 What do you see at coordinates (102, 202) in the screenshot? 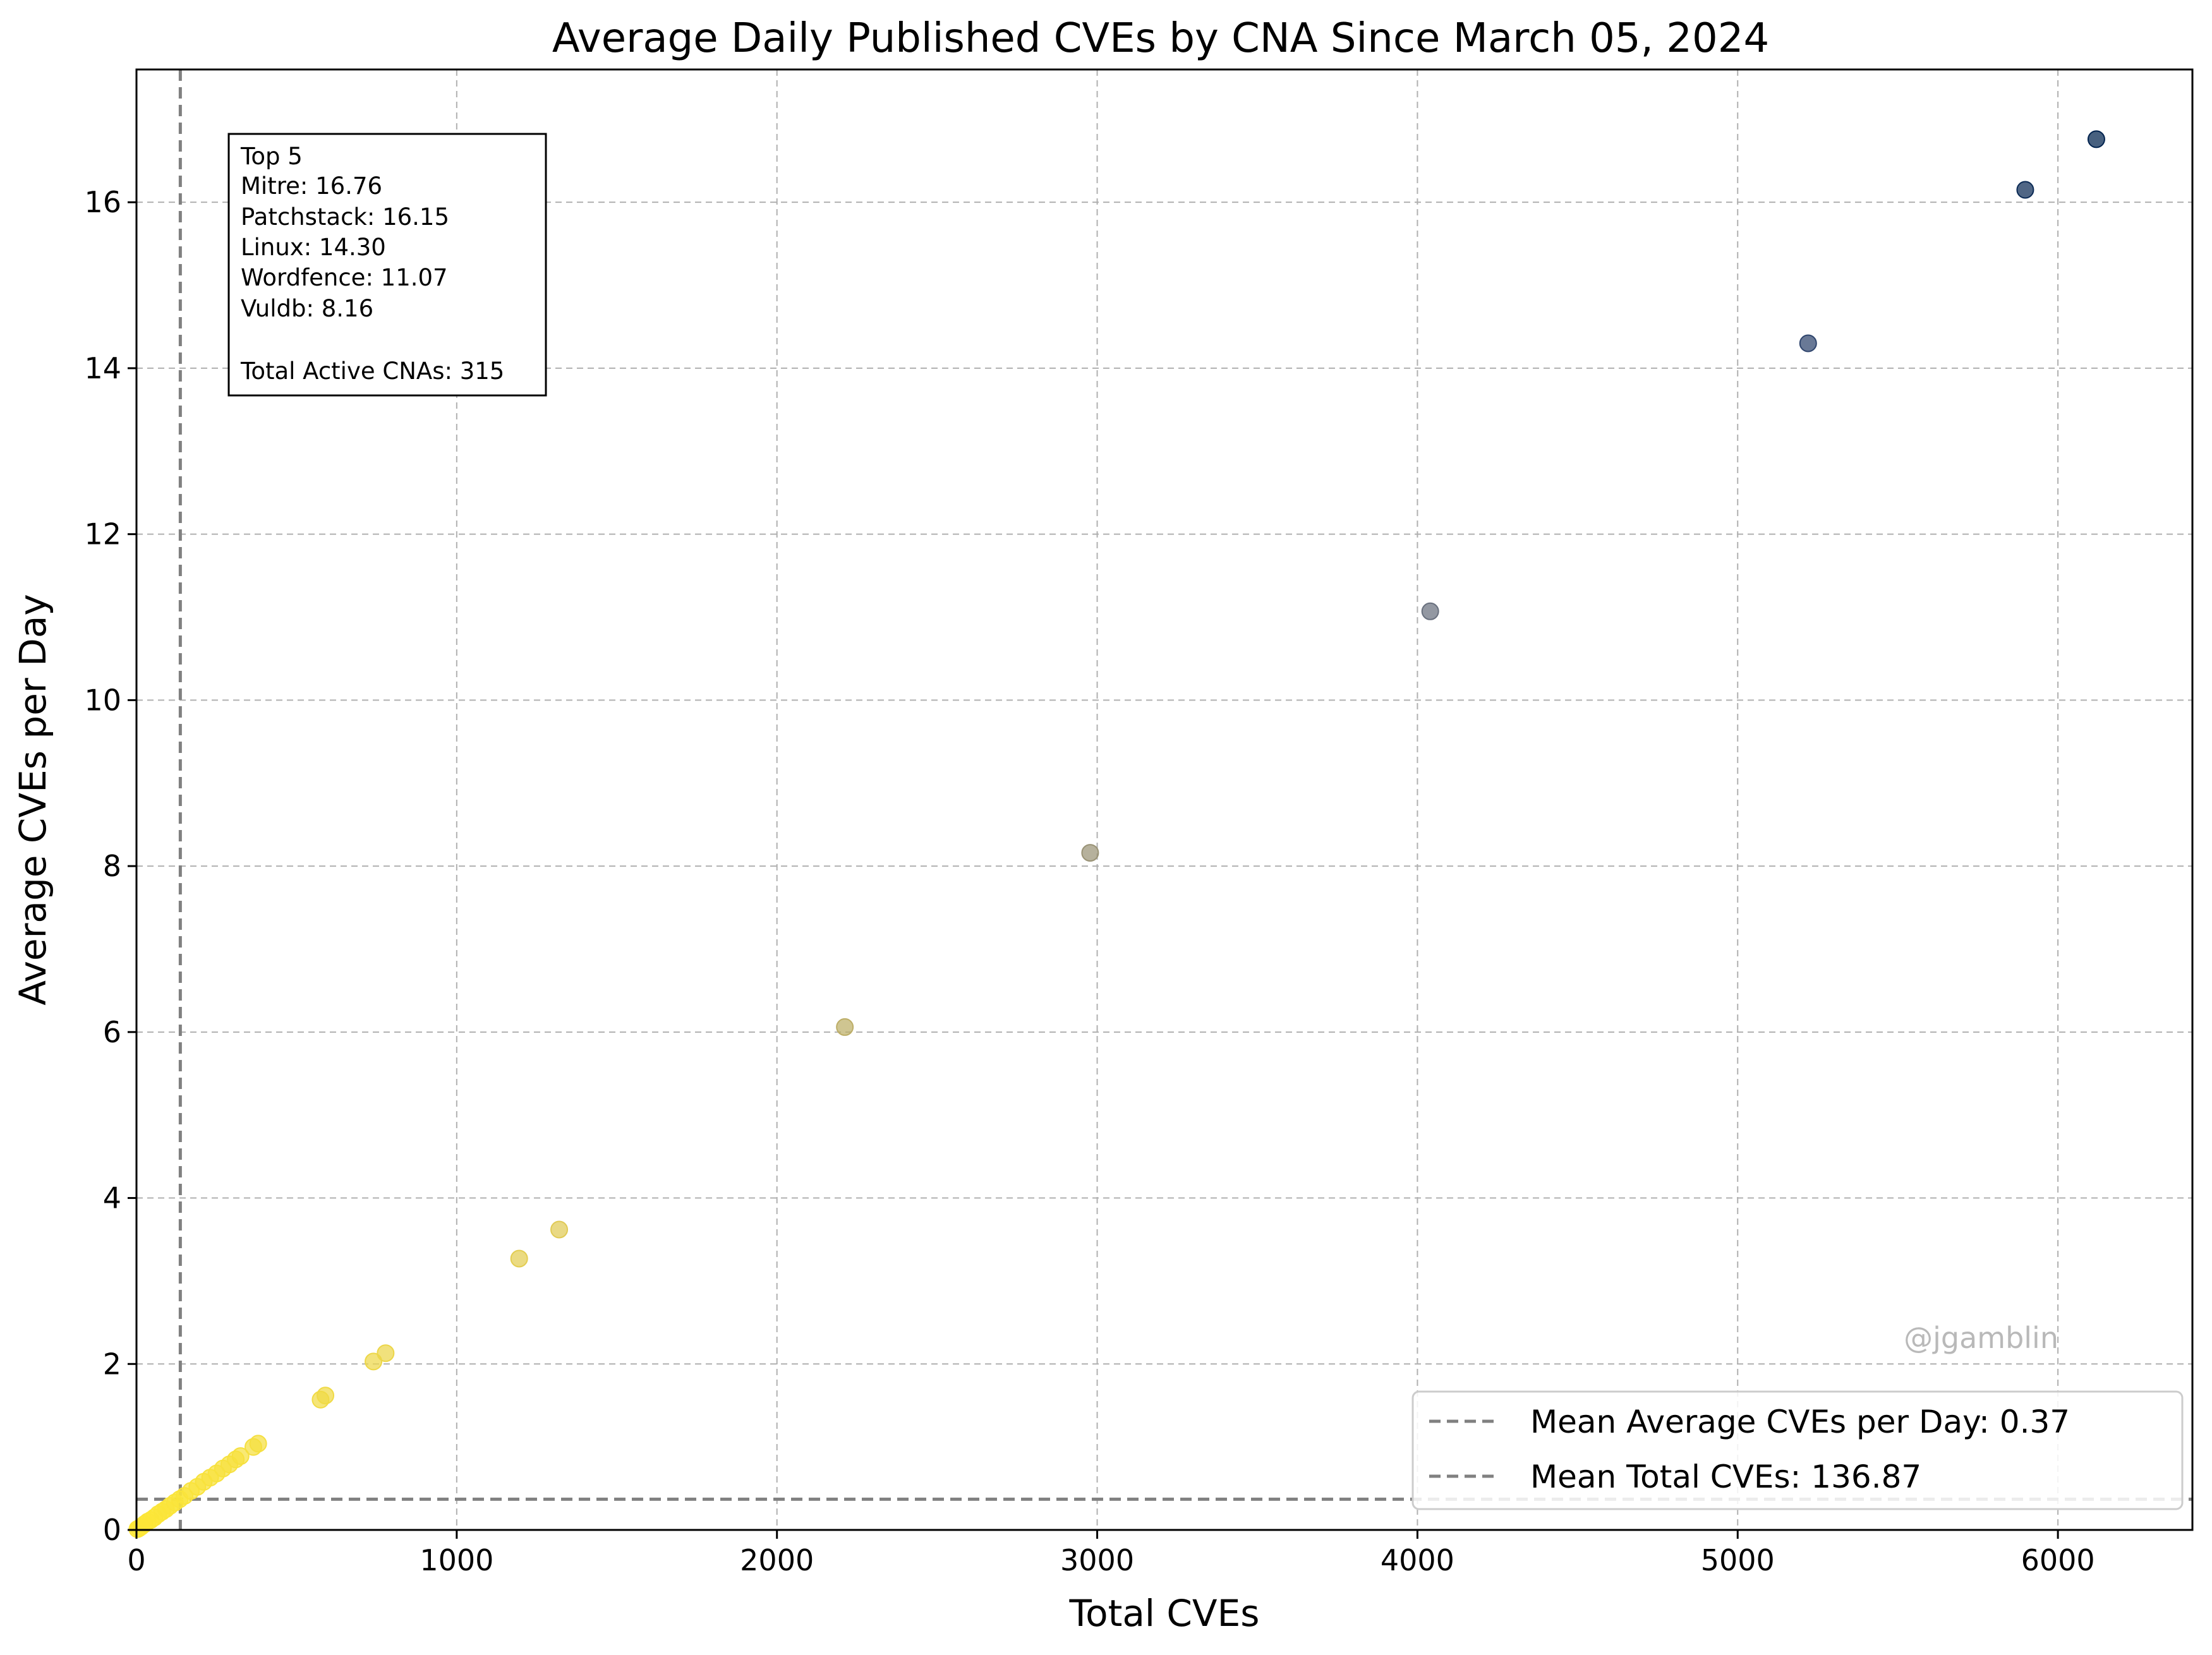
I see `y-tick-label: 16` at bounding box center [102, 202].